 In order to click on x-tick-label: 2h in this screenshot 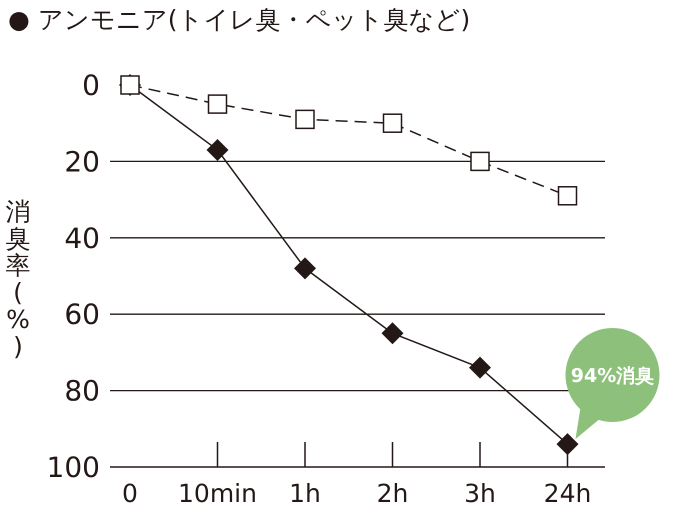, I will do `click(392, 493)`.